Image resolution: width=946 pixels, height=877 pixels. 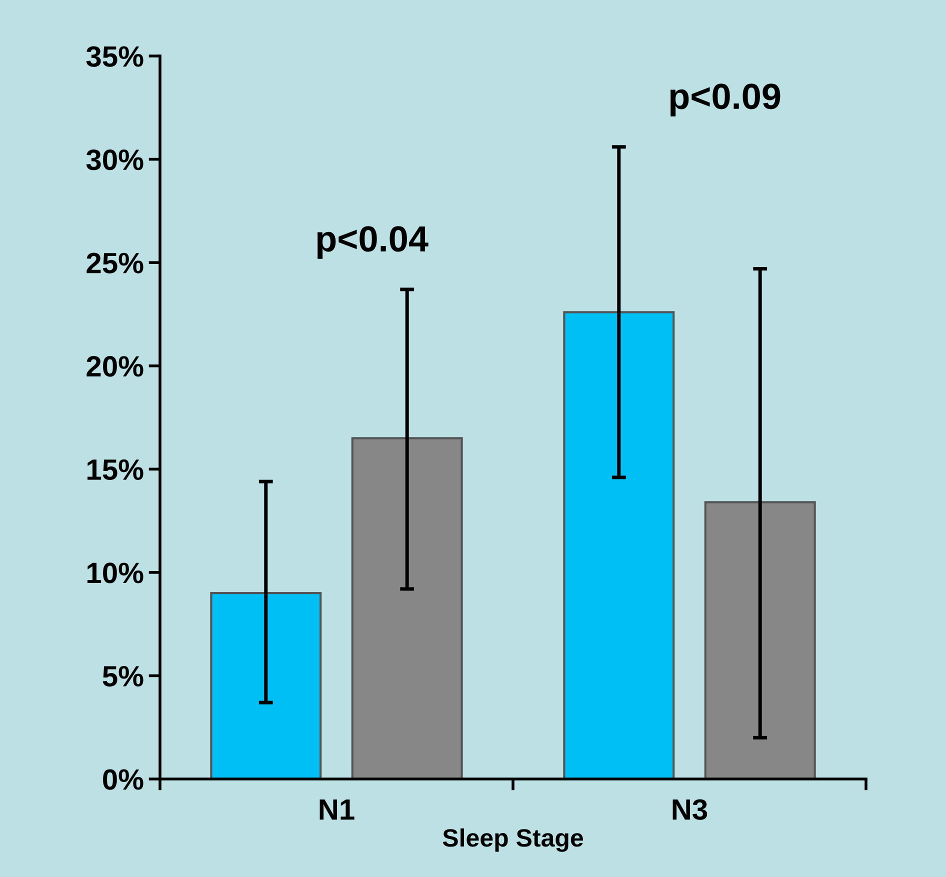 What do you see at coordinates (115, 366) in the screenshot?
I see `y-tick-label: 20%` at bounding box center [115, 366].